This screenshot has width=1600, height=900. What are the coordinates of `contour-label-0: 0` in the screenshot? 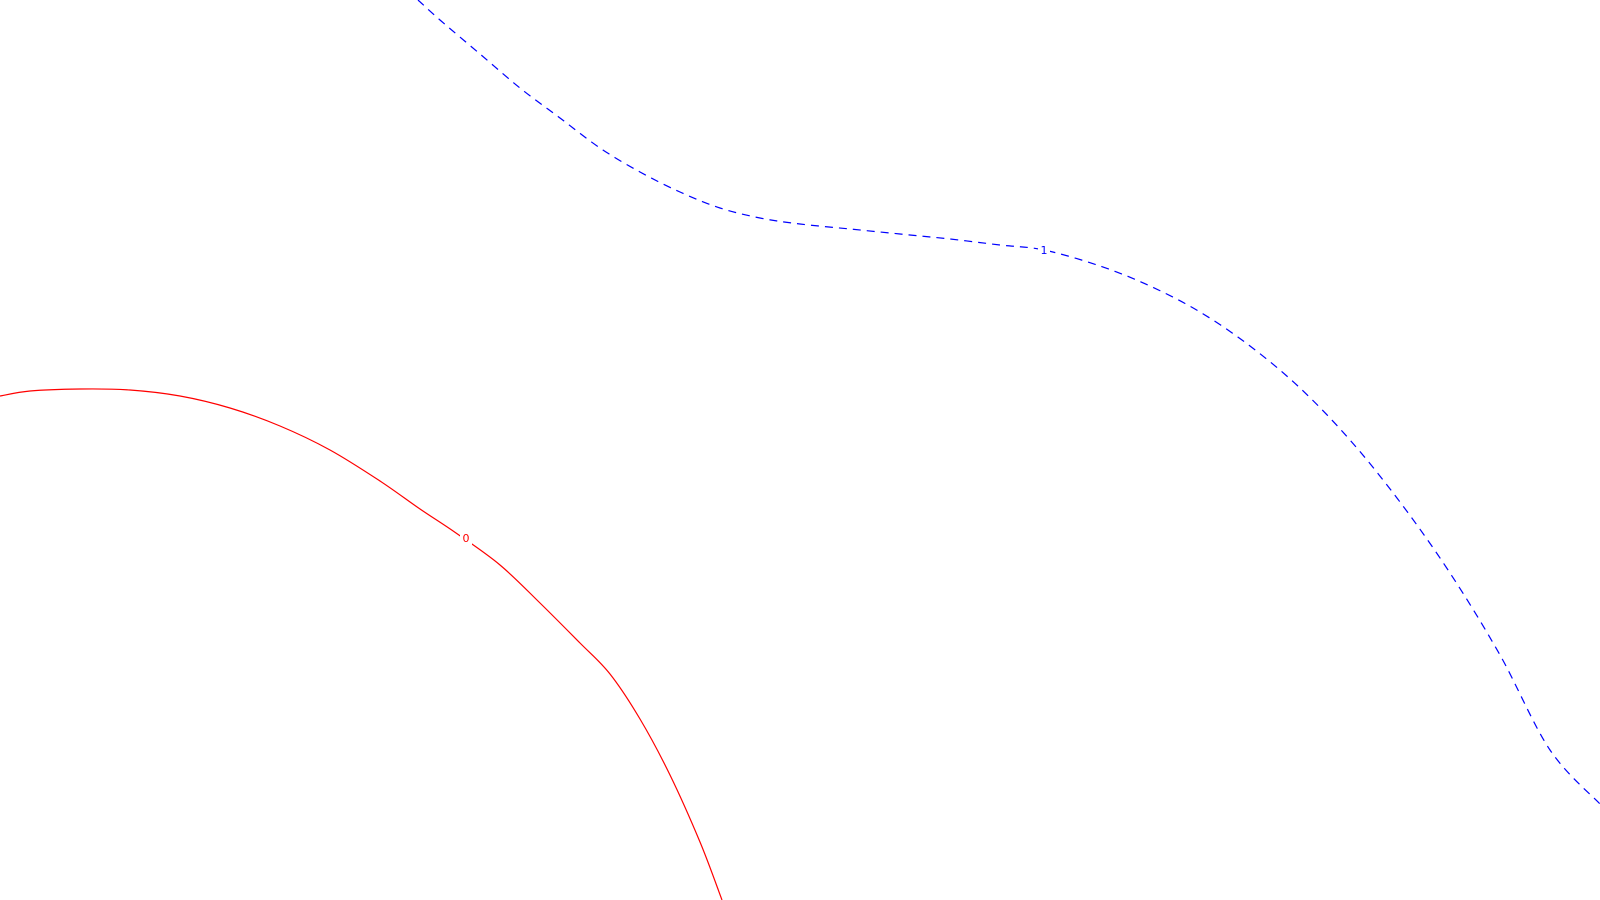 It's located at (466, 538).